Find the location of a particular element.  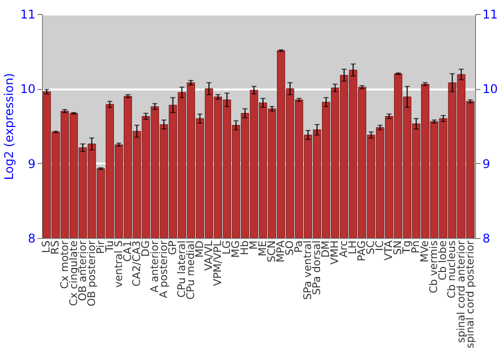

y-tick-label: 9 is located at coordinates (32, 163).